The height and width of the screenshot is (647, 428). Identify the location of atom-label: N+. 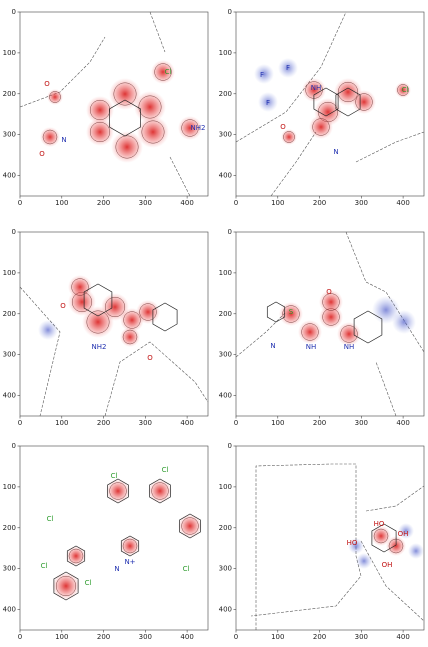
(129, 562).